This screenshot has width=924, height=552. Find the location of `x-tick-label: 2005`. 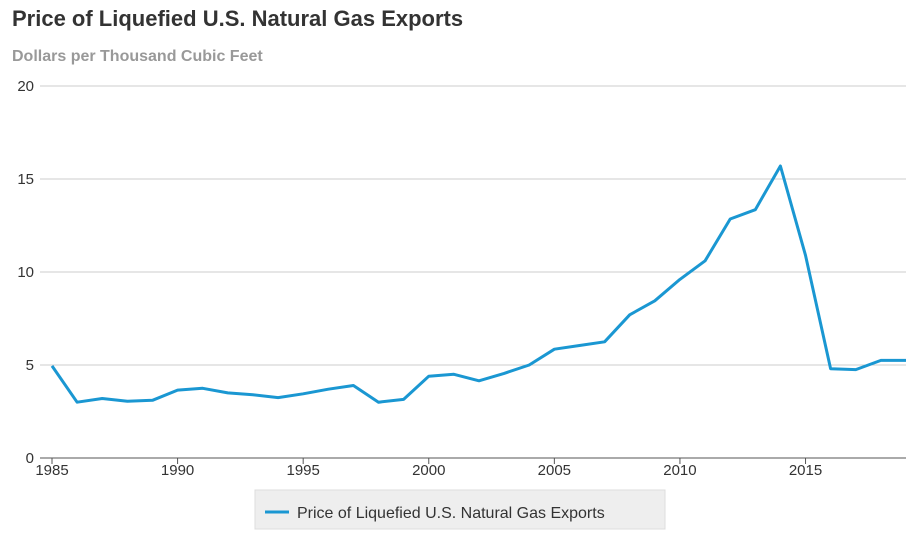

x-tick-label: 2005 is located at coordinates (554, 470).